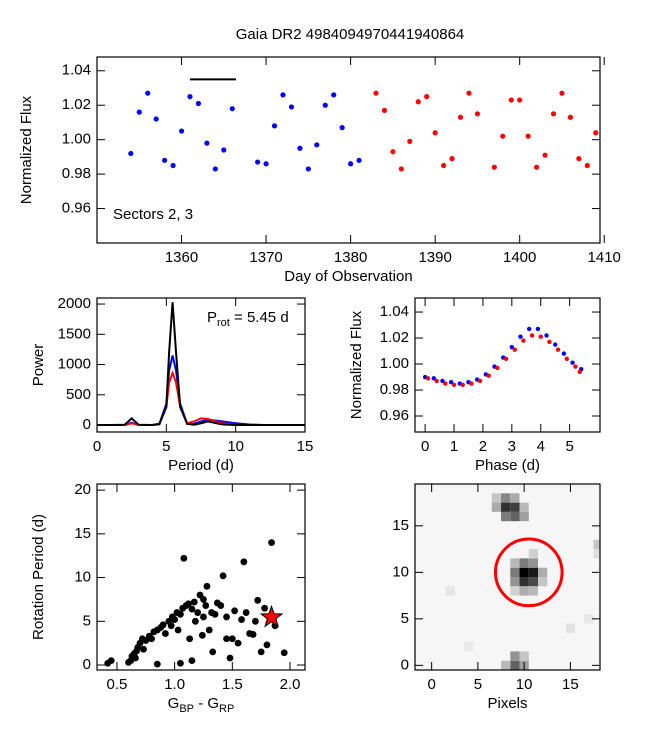 This screenshot has height=748, width=648. I want to click on chart-title: Gaia DR2 4984094970441940864, so click(350, 34).